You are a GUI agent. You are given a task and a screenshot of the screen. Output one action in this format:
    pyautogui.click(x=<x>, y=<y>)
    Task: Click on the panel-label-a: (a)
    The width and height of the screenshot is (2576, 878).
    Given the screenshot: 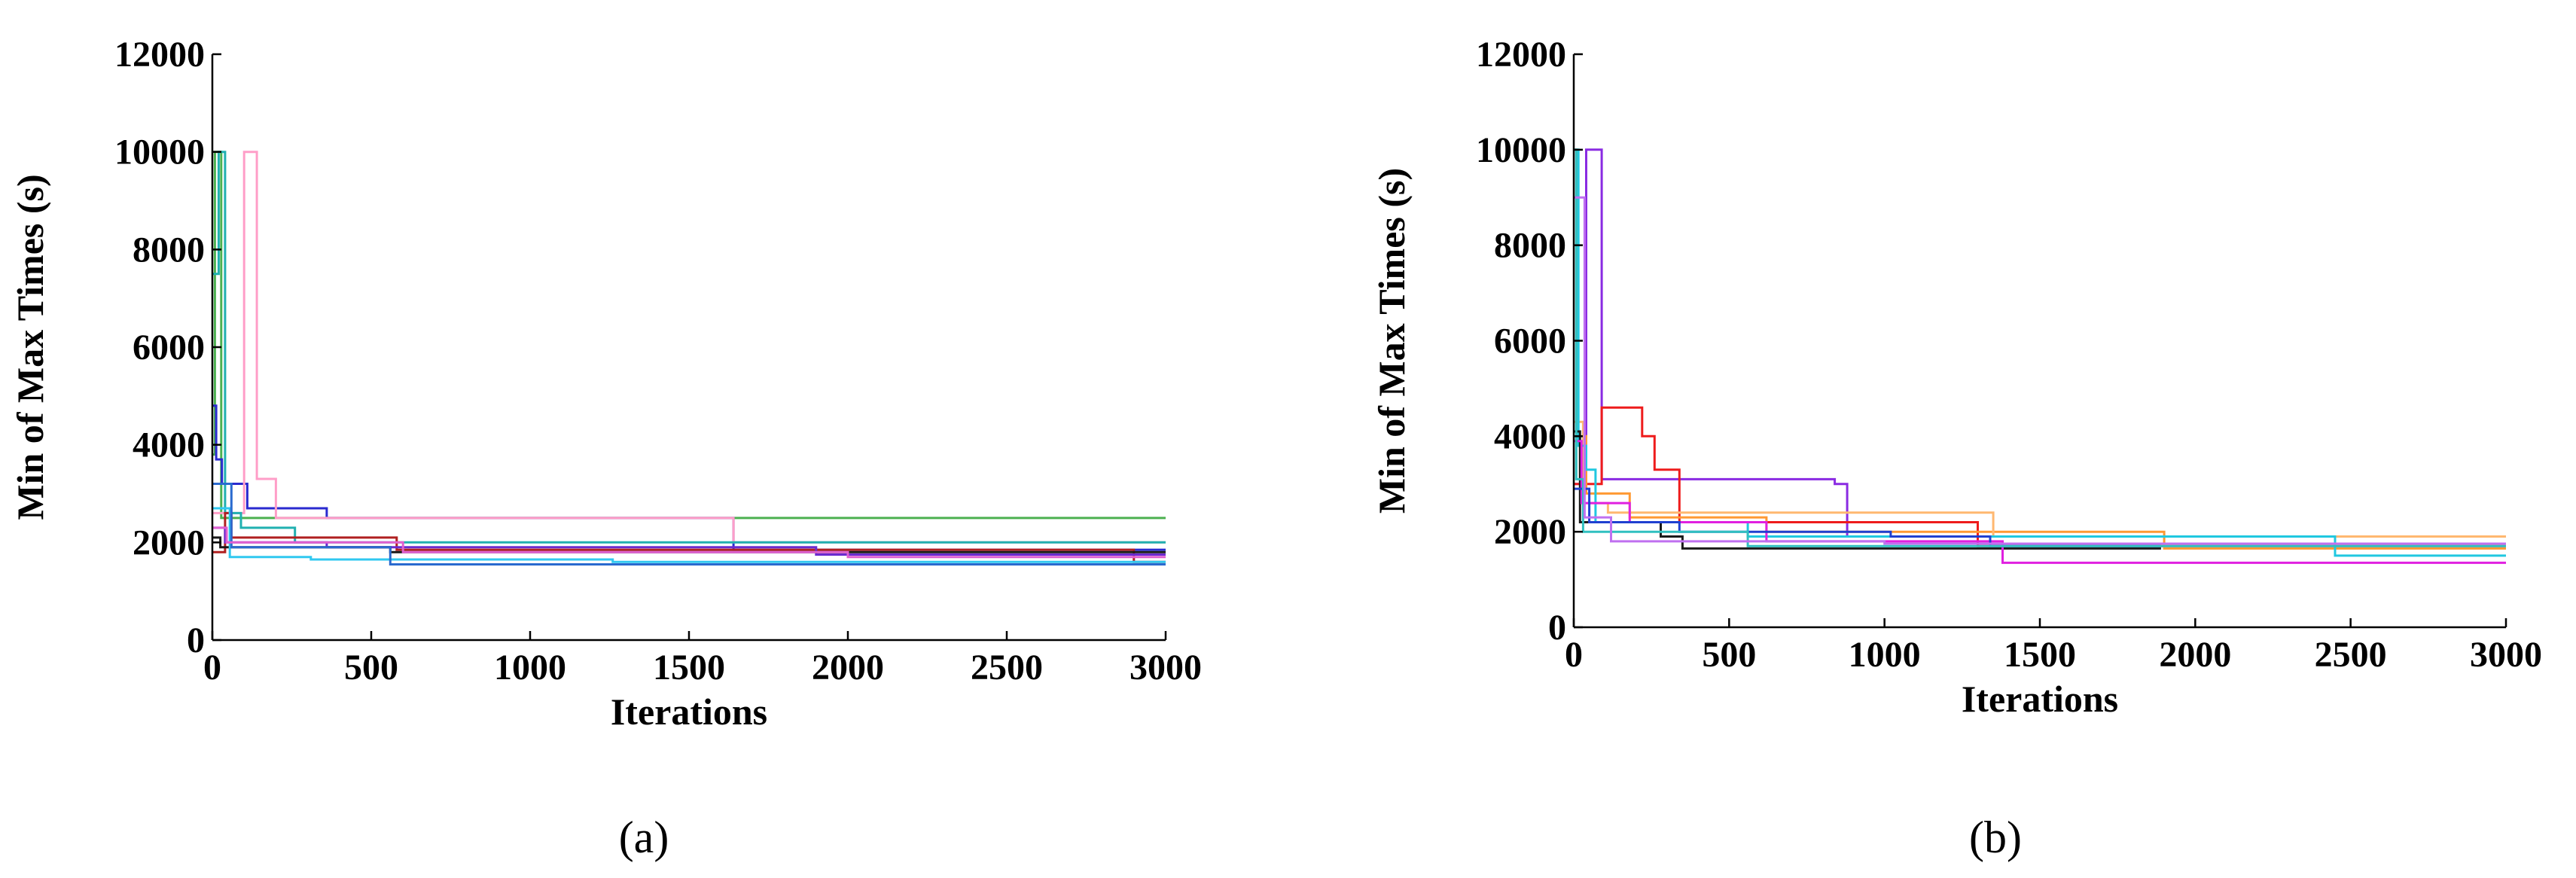 What is the action you would take?
    pyautogui.click(x=644, y=837)
    